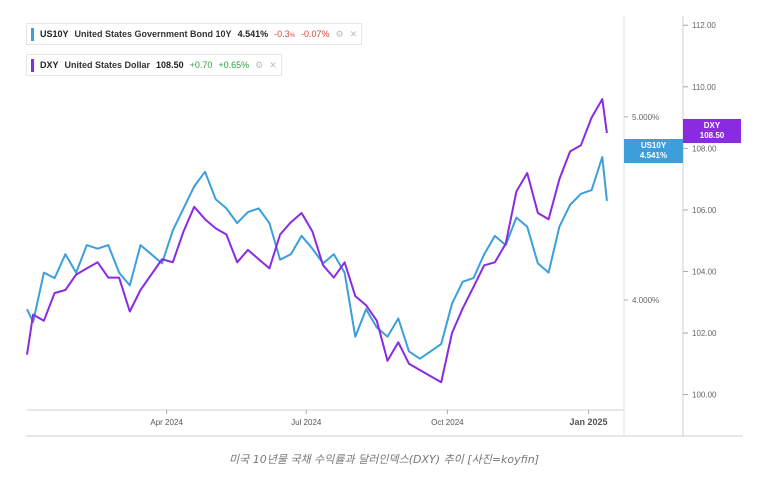 The image size is (768, 484). What do you see at coordinates (704, 333) in the screenshot?
I see `right-axis-tick-label: 102.00` at bounding box center [704, 333].